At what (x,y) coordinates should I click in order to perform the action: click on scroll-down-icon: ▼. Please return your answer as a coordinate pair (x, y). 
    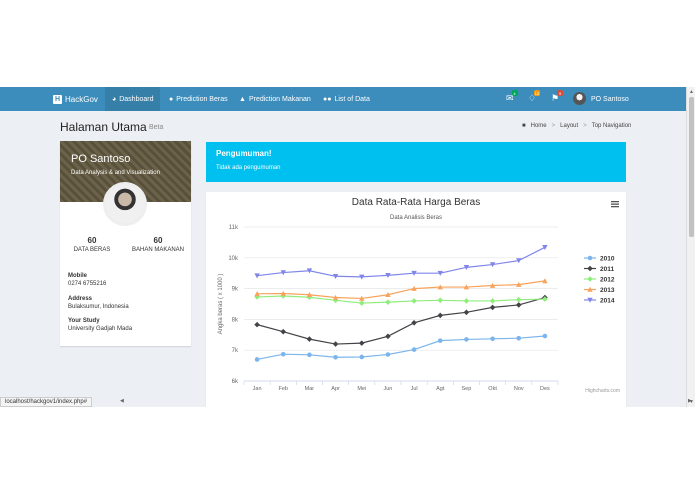
    Looking at the image, I should click on (691, 402).